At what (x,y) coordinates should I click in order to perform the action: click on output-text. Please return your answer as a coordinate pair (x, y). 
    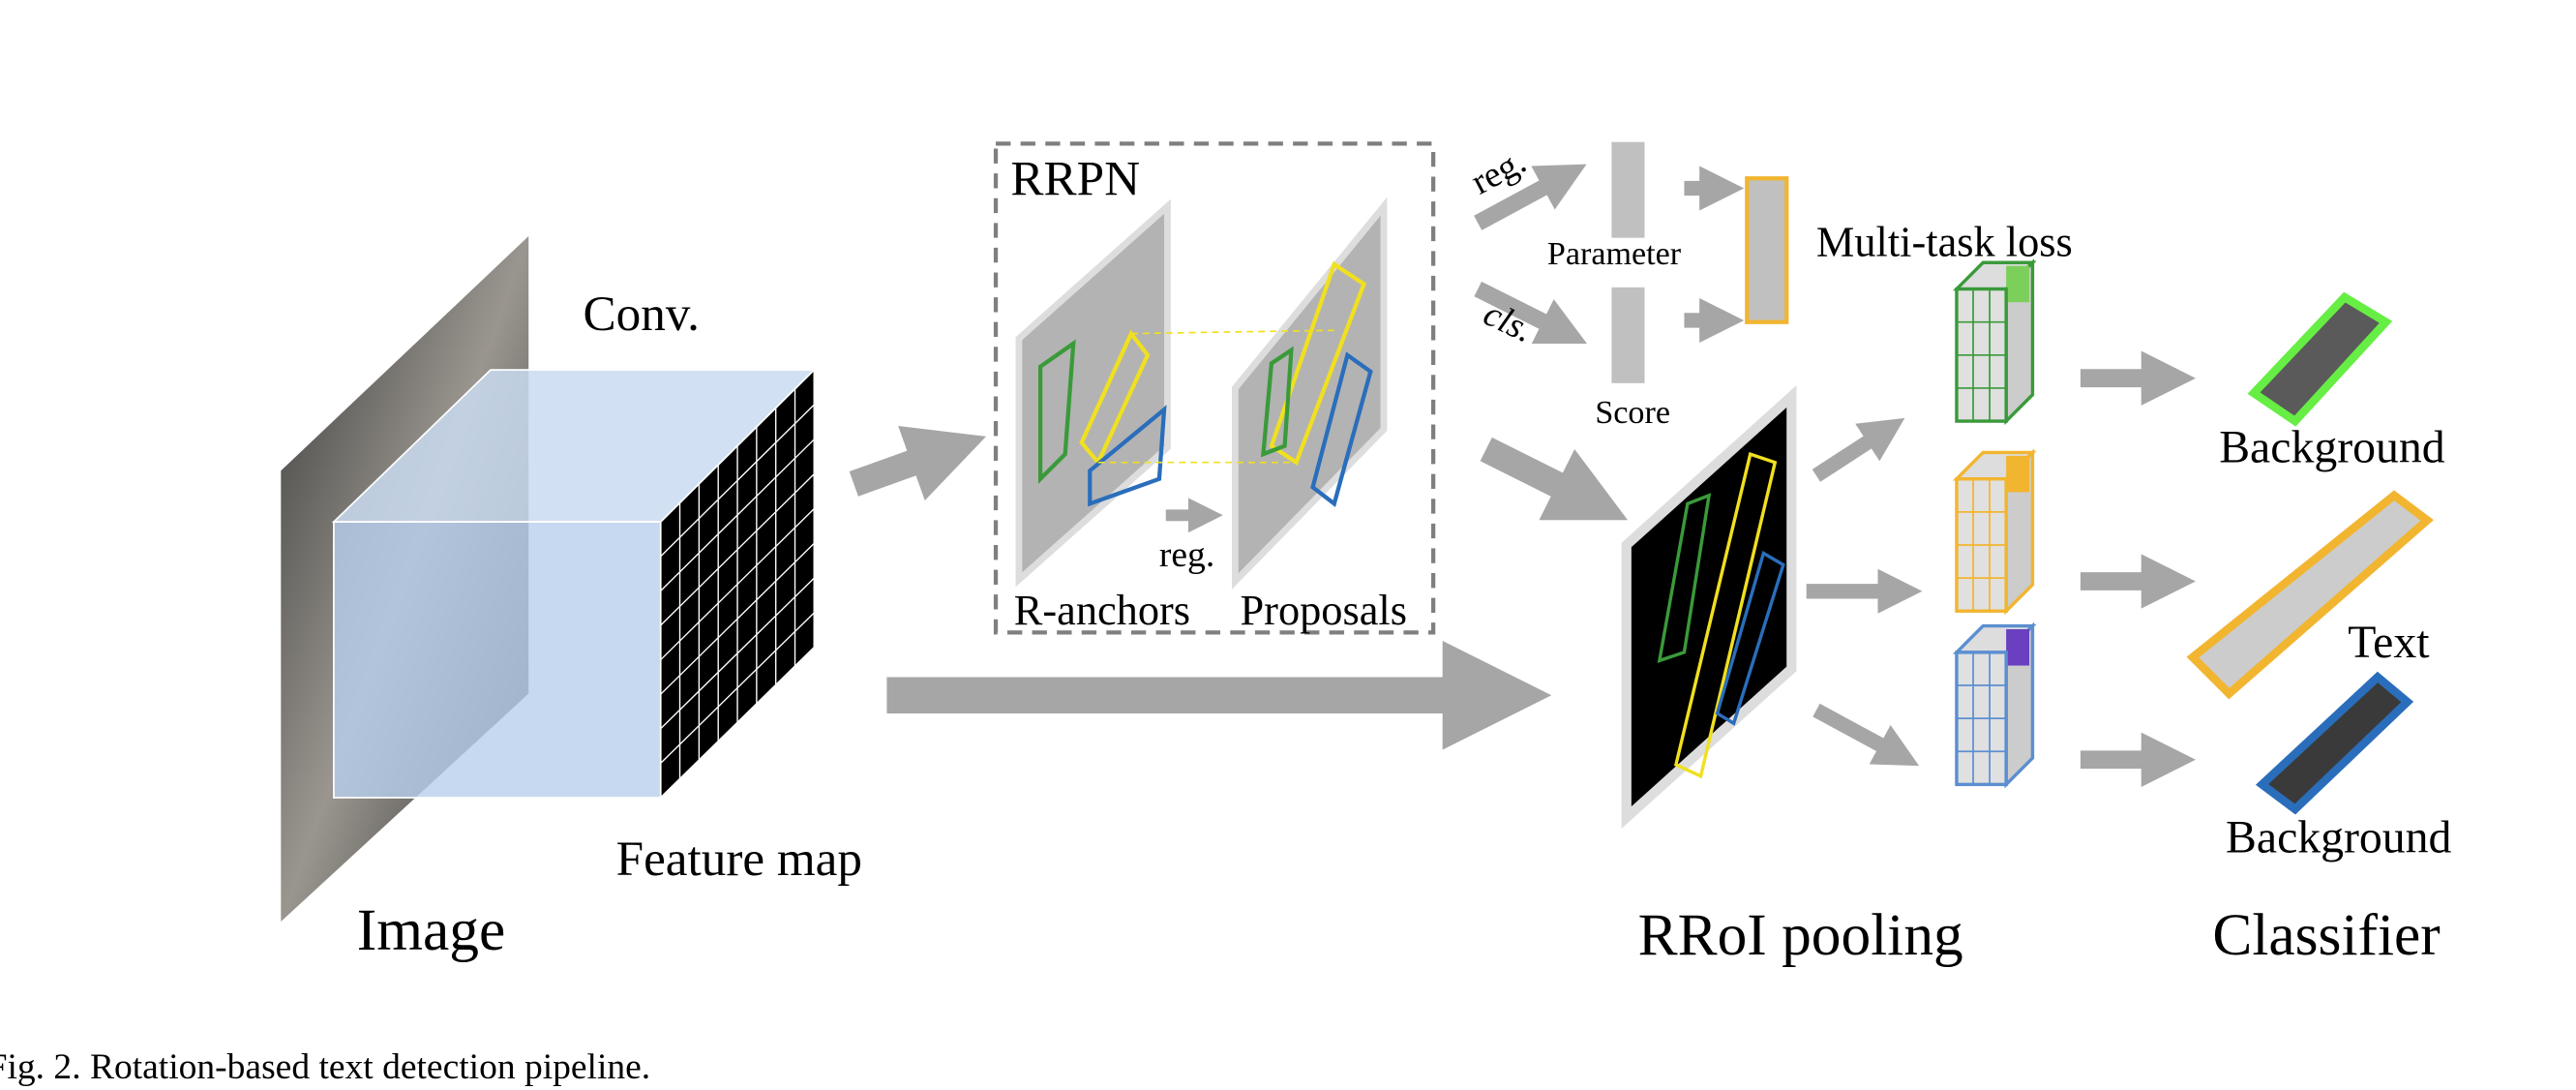
    Looking at the image, I should click on (2310, 595).